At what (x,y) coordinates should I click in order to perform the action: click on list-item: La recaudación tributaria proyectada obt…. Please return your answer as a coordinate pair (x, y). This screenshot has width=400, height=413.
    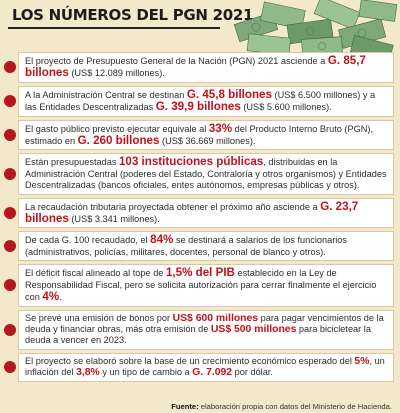
    Looking at the image, I should click on (199, 213).